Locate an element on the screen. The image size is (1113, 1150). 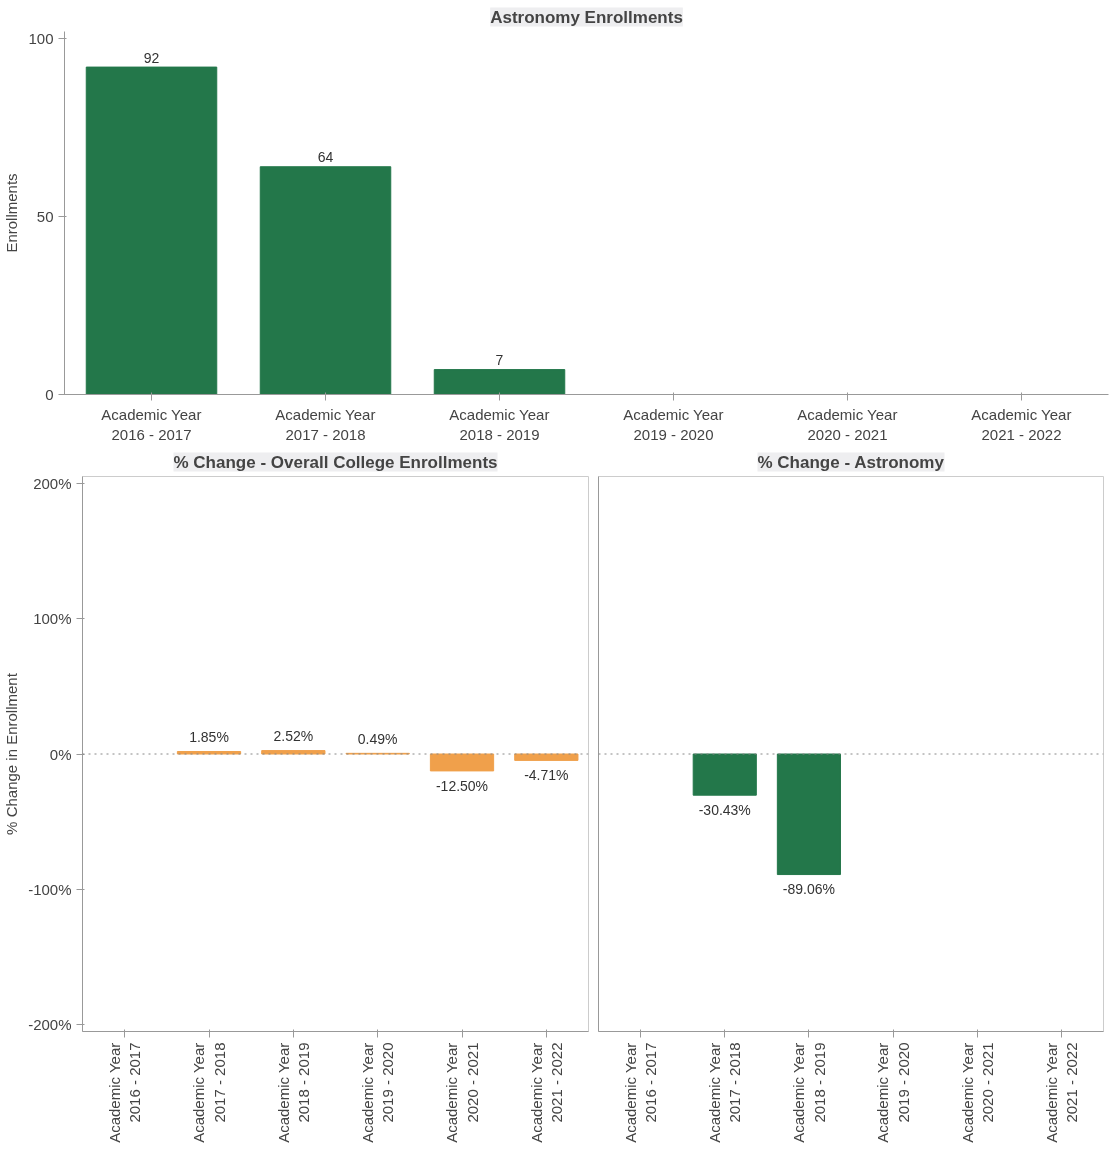
data-label: 1.85% is located at coordinates (209, 736).